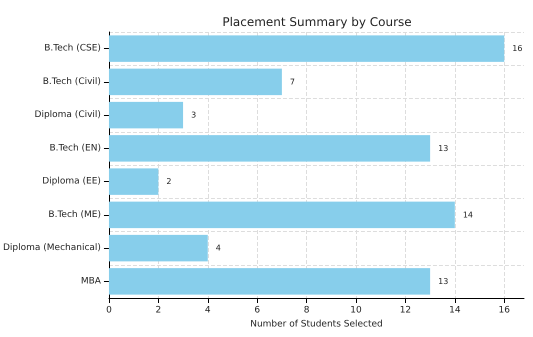 The width and height of the screenshot is (533, 337). Describe the element at coordinates (72, 49) in the screenshot. I see `y-tick-label: B.Tech (CSE)` at that location.